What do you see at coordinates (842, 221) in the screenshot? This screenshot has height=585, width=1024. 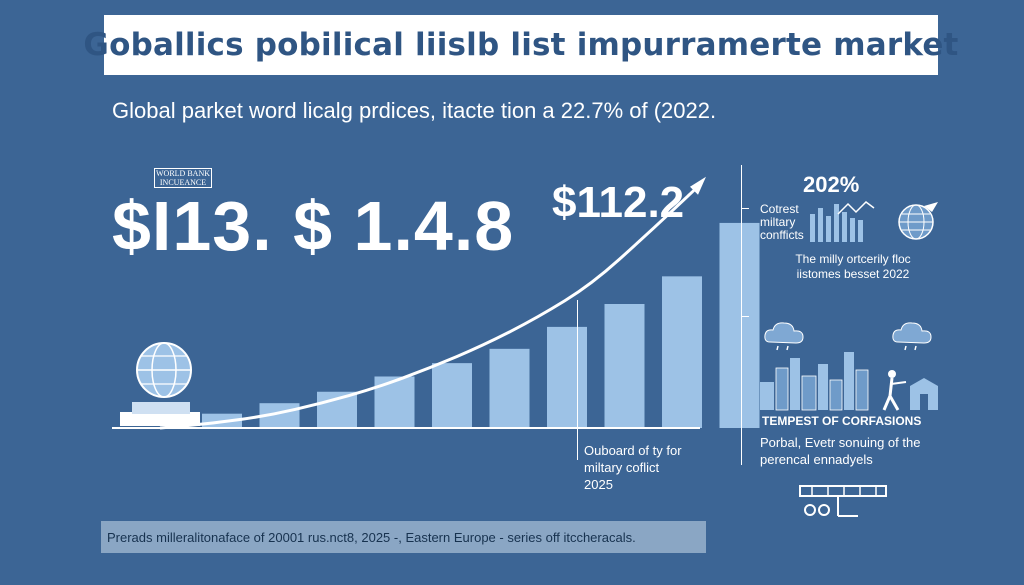 I see `mini-bar-chart-icon` at bounding box center [842, 221].